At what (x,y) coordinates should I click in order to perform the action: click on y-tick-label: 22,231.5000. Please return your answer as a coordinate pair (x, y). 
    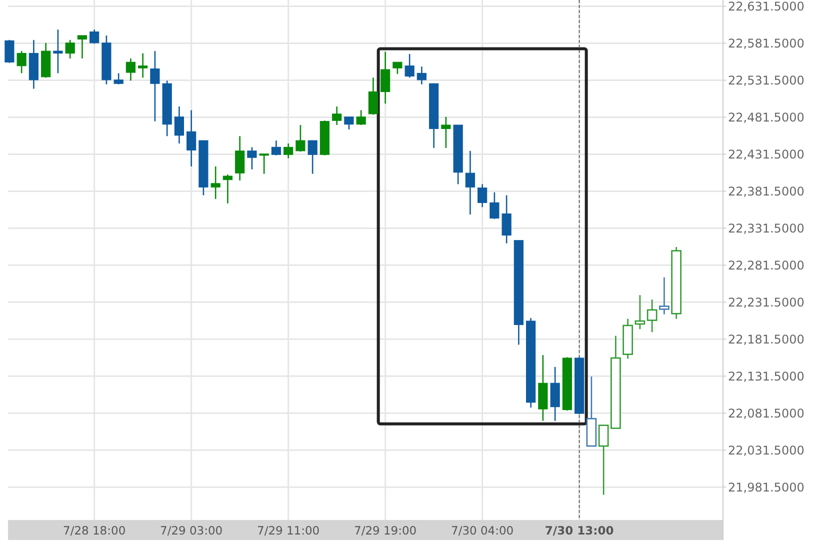
    Looking at the image, I should click on (766, 302).